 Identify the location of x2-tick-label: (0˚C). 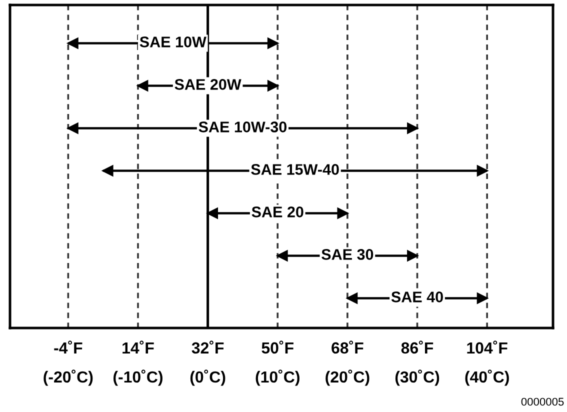
(208, 378).